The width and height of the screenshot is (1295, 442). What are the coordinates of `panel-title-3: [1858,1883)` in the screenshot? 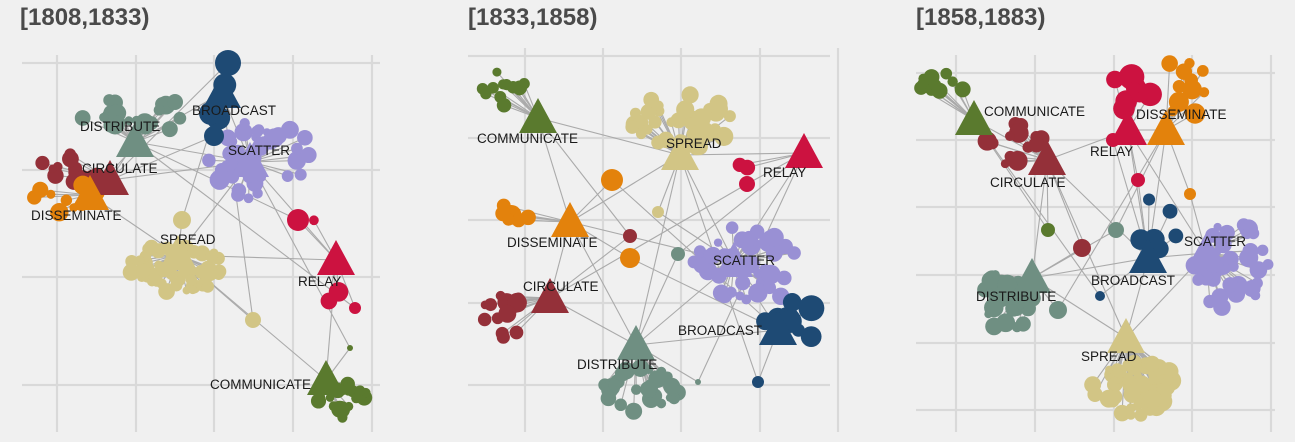 It's located at (981, 17).